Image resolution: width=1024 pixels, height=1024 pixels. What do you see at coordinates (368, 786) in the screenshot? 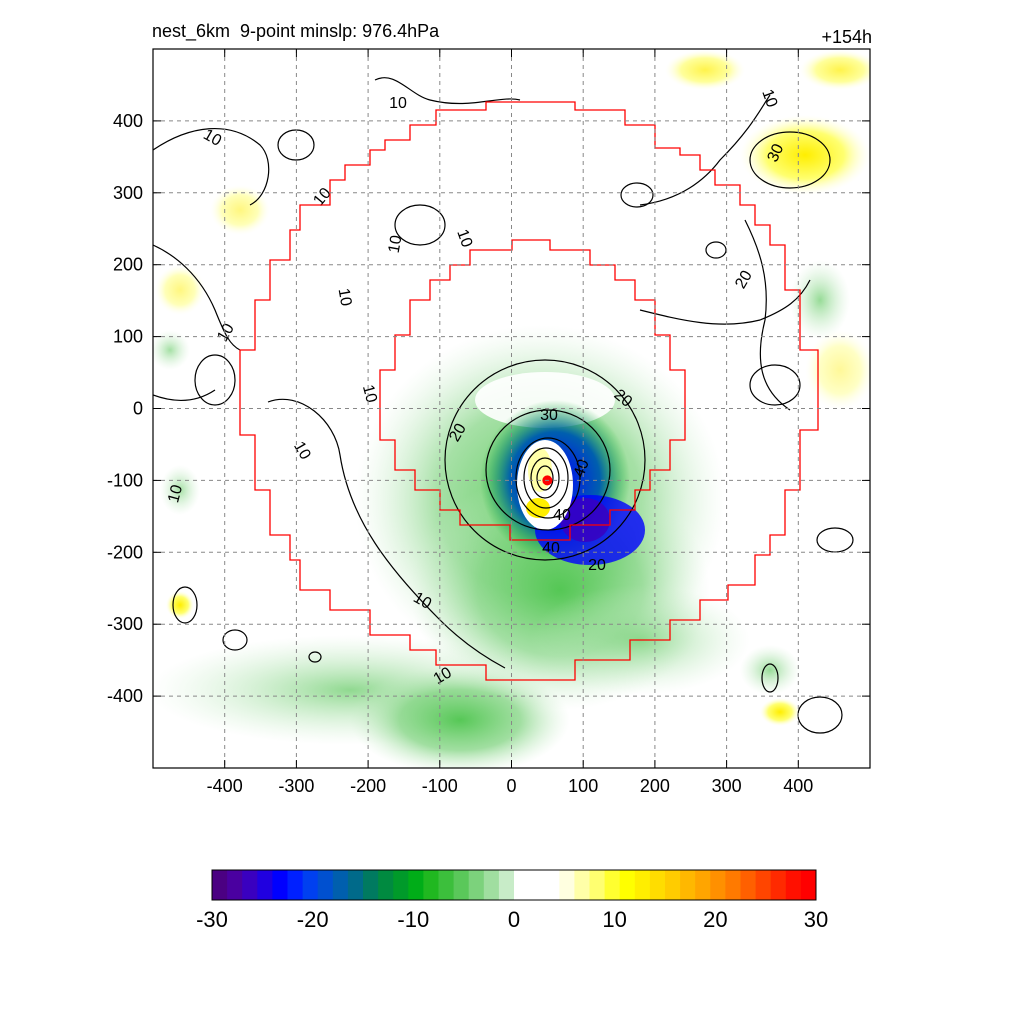
I see `x-tick-label: -200` at bounding box center [368, 786].